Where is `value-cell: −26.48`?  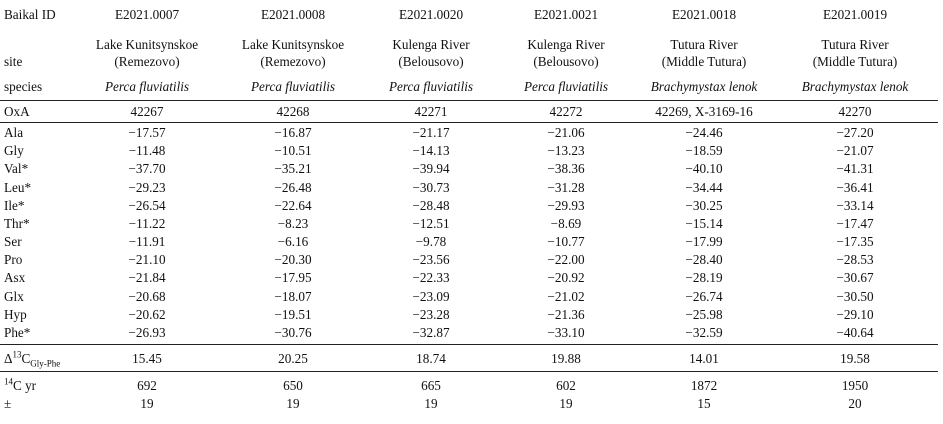
value-cell: −26.48 is located at coordinates (293, 187).